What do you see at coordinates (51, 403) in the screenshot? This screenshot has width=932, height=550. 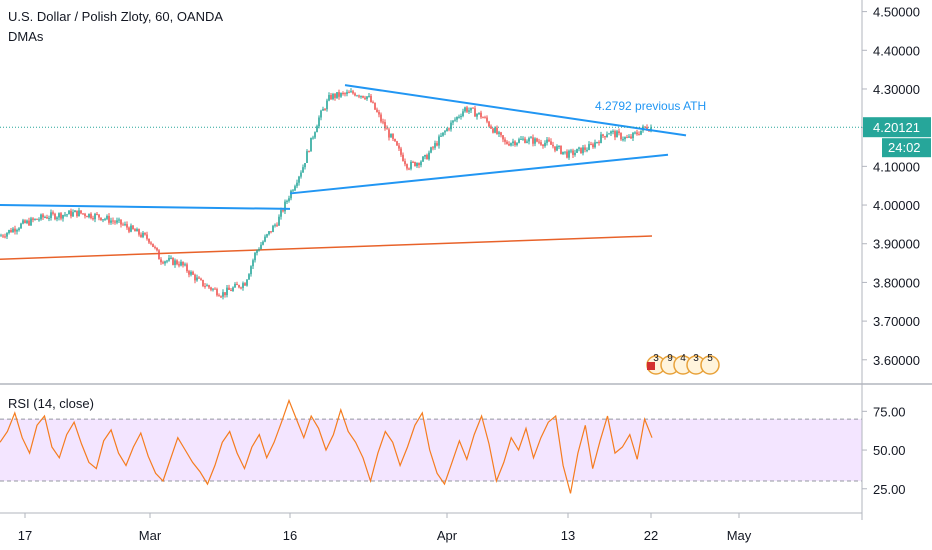 I see `rsi-label: RSI (14, close)` at bounding box center [51, 403].